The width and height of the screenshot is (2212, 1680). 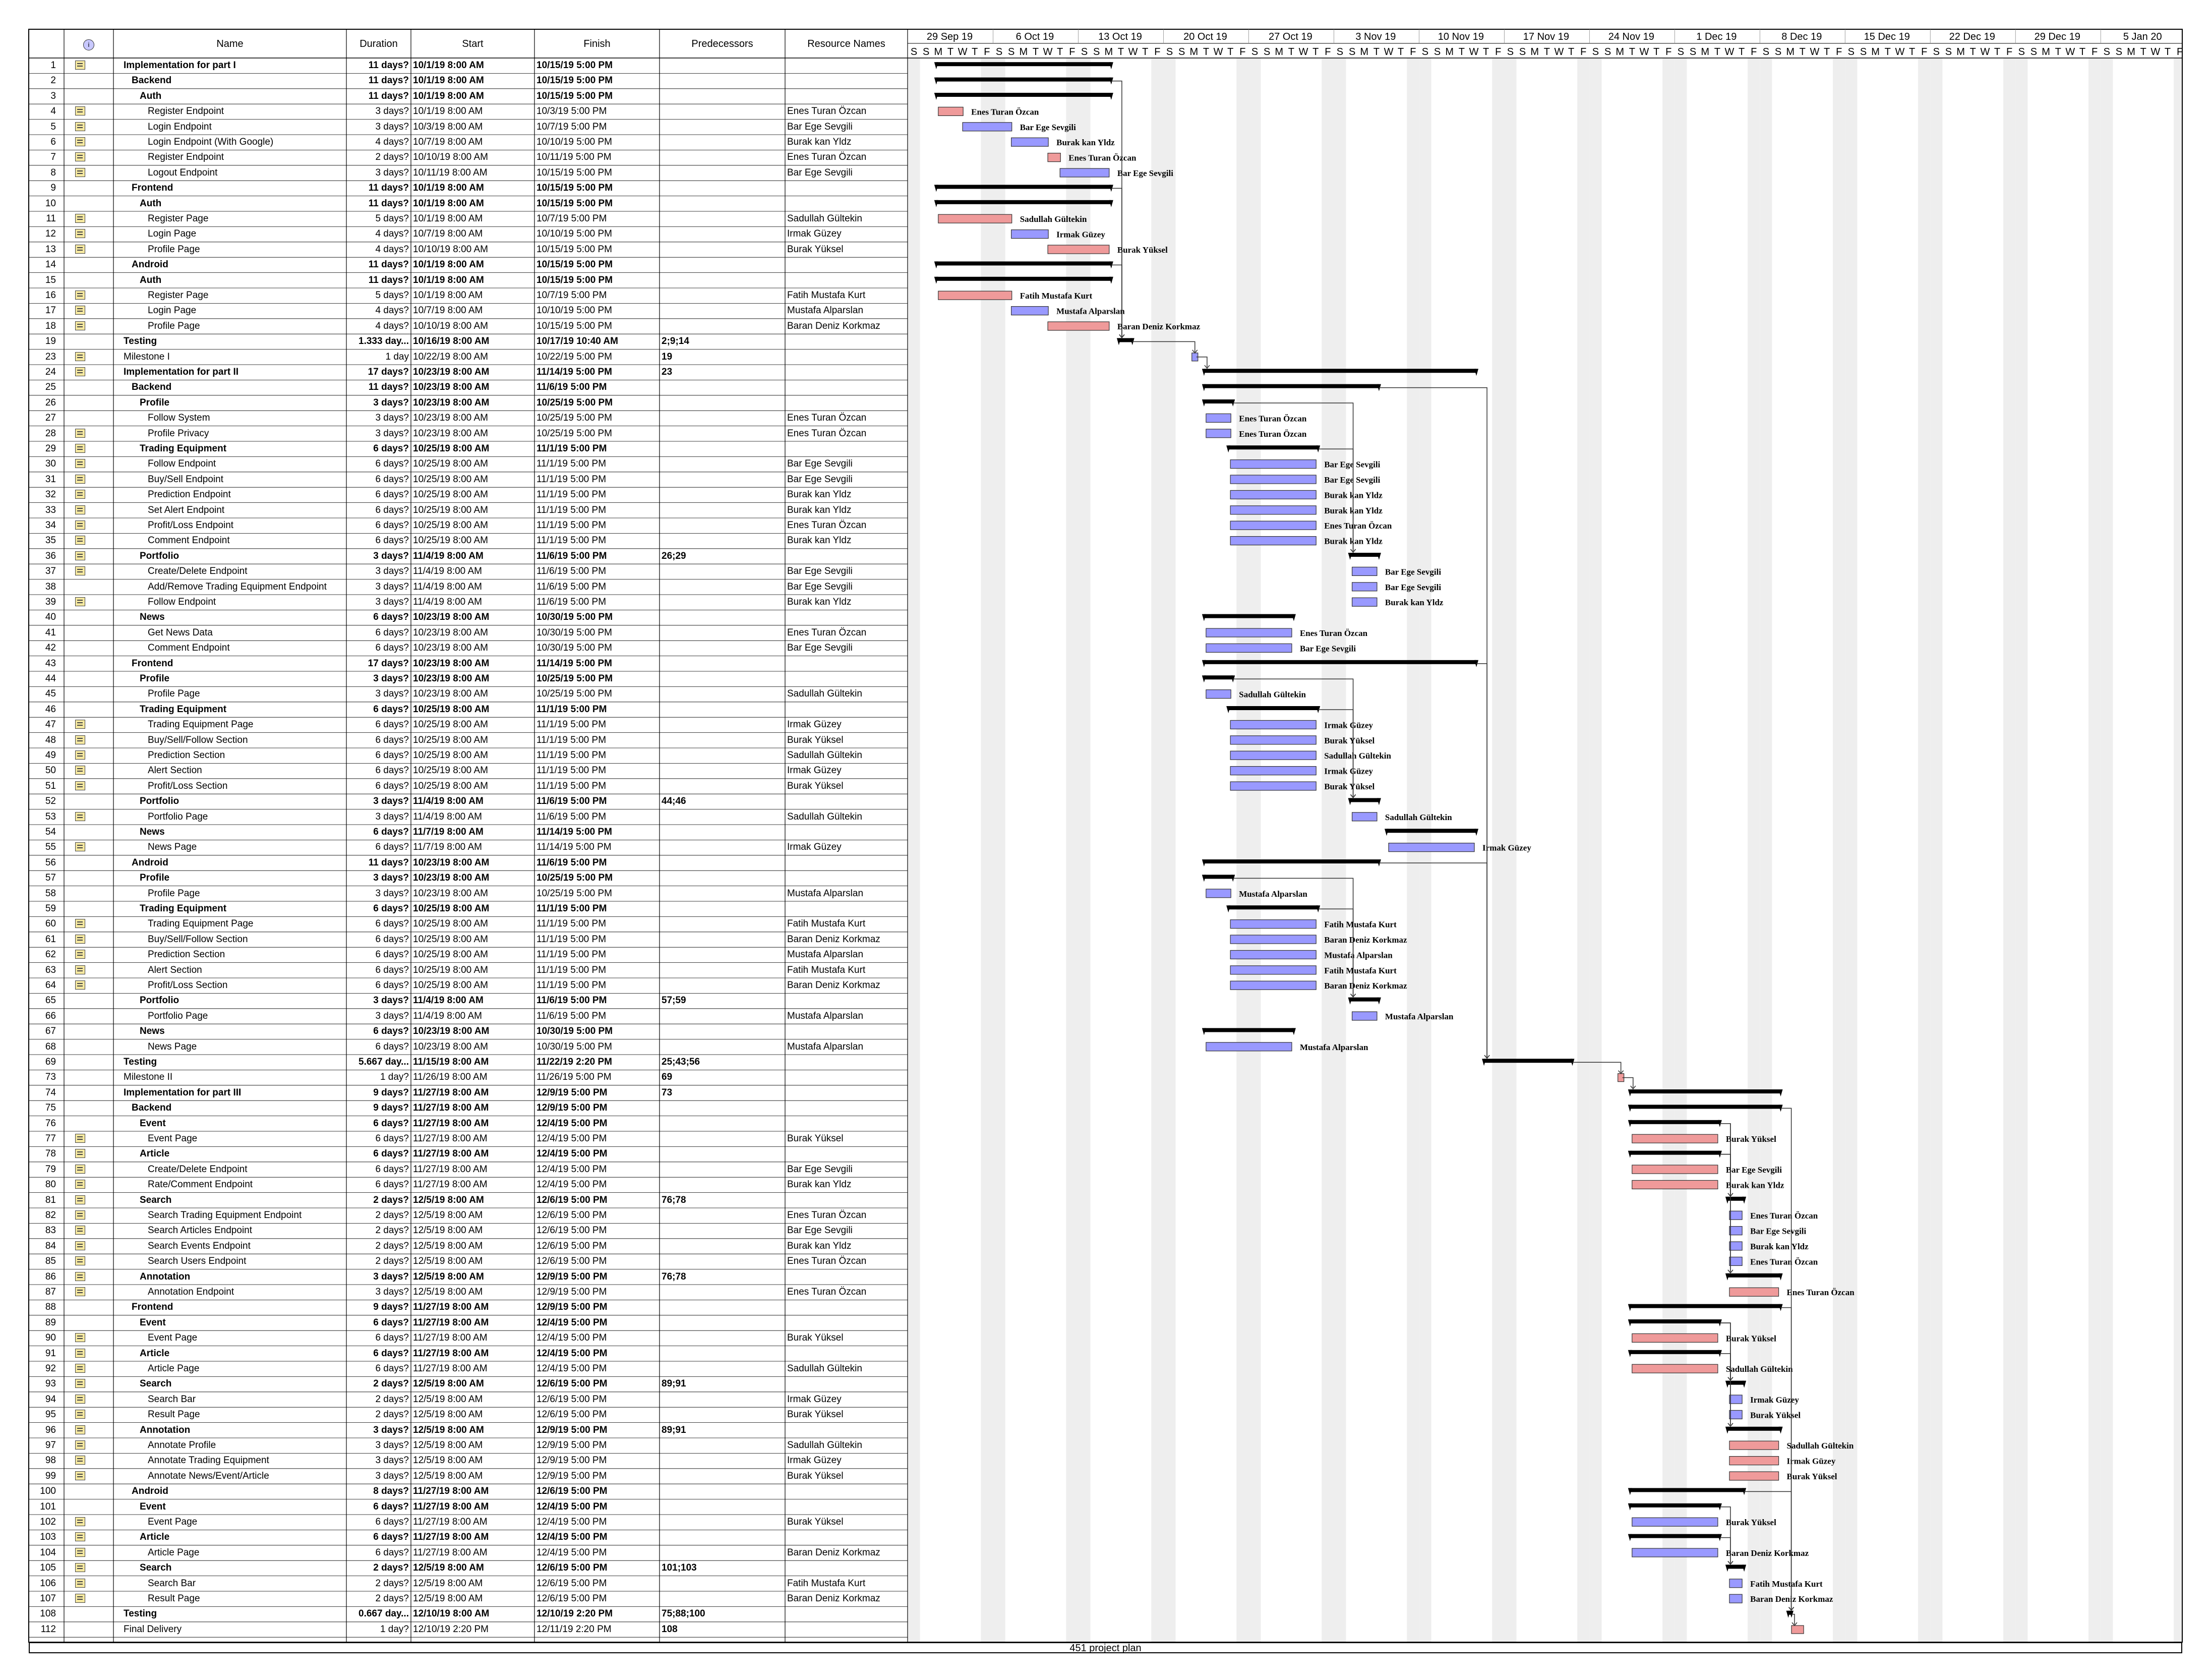 I want to click on task-predecessors, so click(x=722, y=1354).